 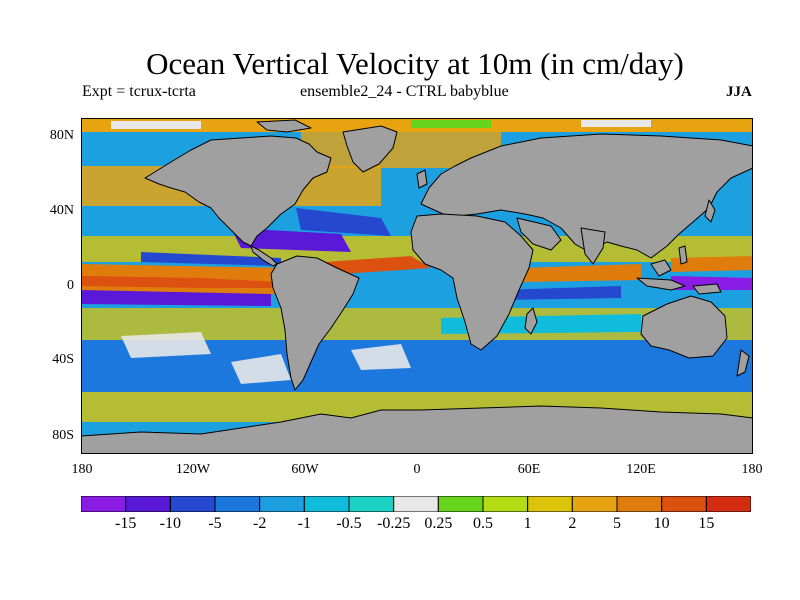 What do you see at coordinates (264, 256) in the screenshot?
I see `land-central-america` at bounding box center [264, 256].